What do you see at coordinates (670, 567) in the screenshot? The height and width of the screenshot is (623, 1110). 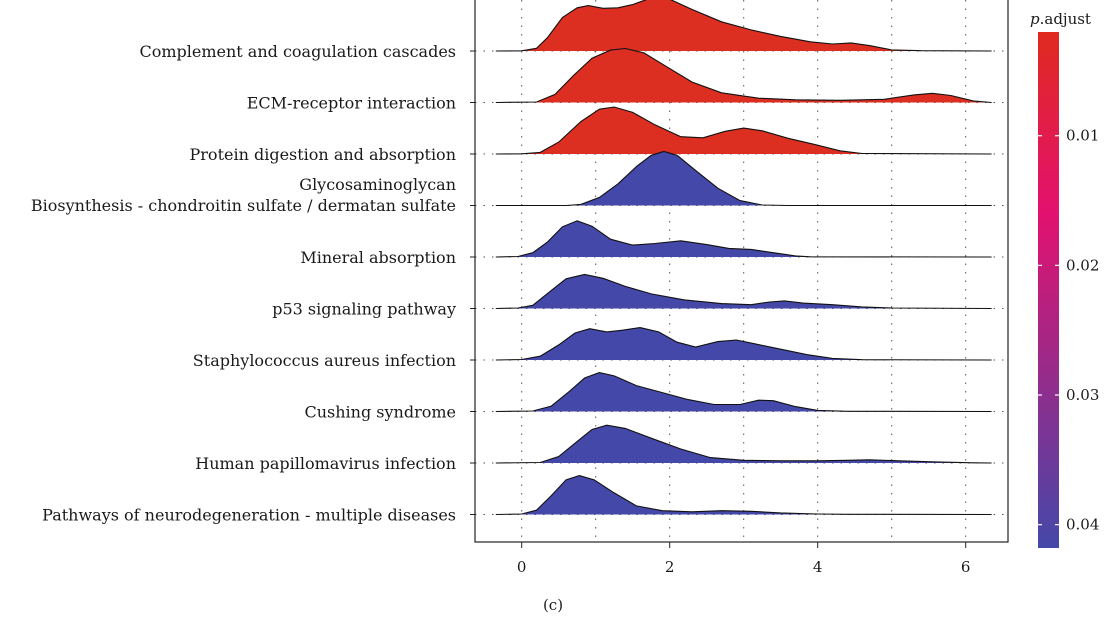 I see `x-tick-label: 2` at bounding box center [670, 567].